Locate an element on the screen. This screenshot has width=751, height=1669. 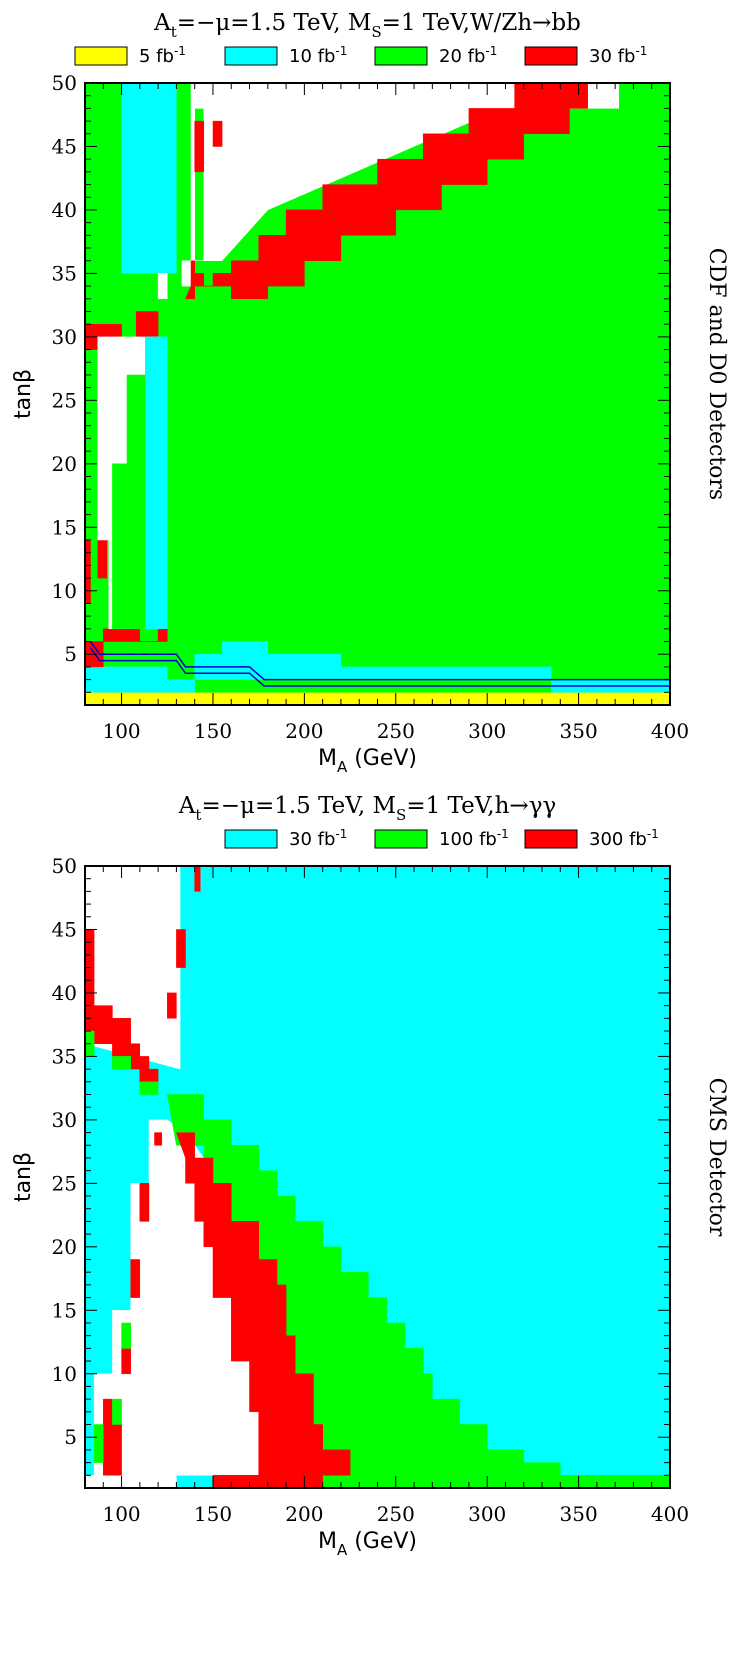
legend-label: 300 fb-1 is located at coordinates (624, 838).